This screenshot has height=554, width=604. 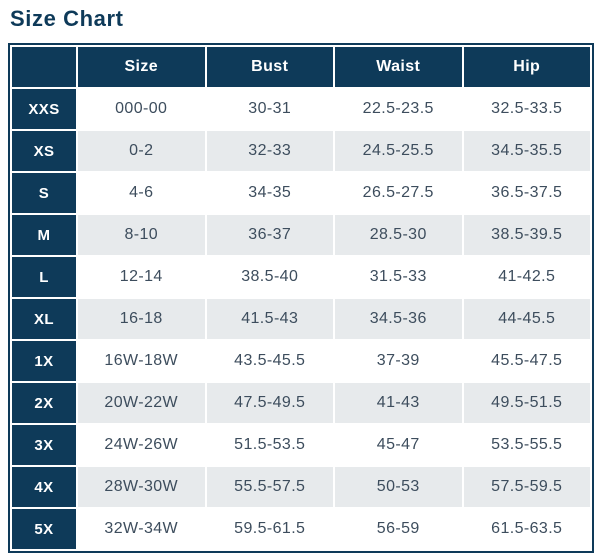 I want to click on col-header-size: Size, so click(x=141, y=67).